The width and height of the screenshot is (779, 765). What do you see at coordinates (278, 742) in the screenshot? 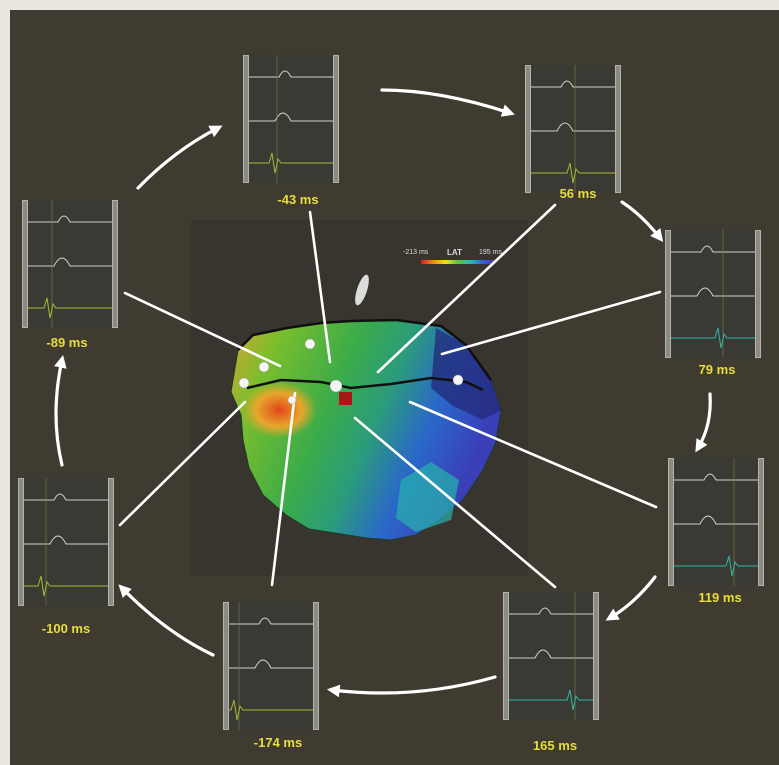
I see `activation-time-label: -174 ms` at bounding box center [278, 742].